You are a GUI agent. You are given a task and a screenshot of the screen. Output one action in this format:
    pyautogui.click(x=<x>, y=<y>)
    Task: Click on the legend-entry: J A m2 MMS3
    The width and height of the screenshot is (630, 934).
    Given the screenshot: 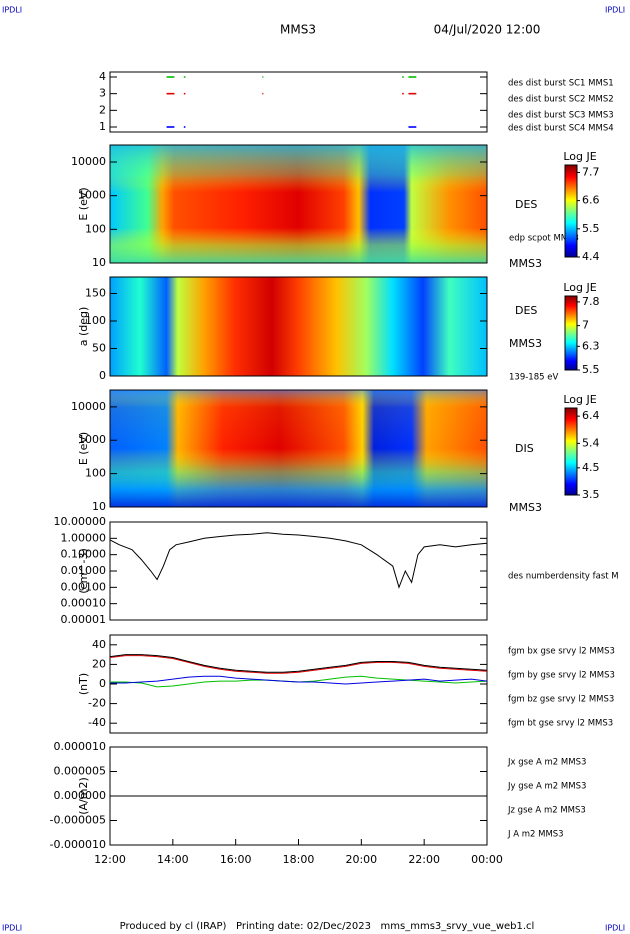 What is the action you would take?
    pyautogui.click(x=535, y=835)
    